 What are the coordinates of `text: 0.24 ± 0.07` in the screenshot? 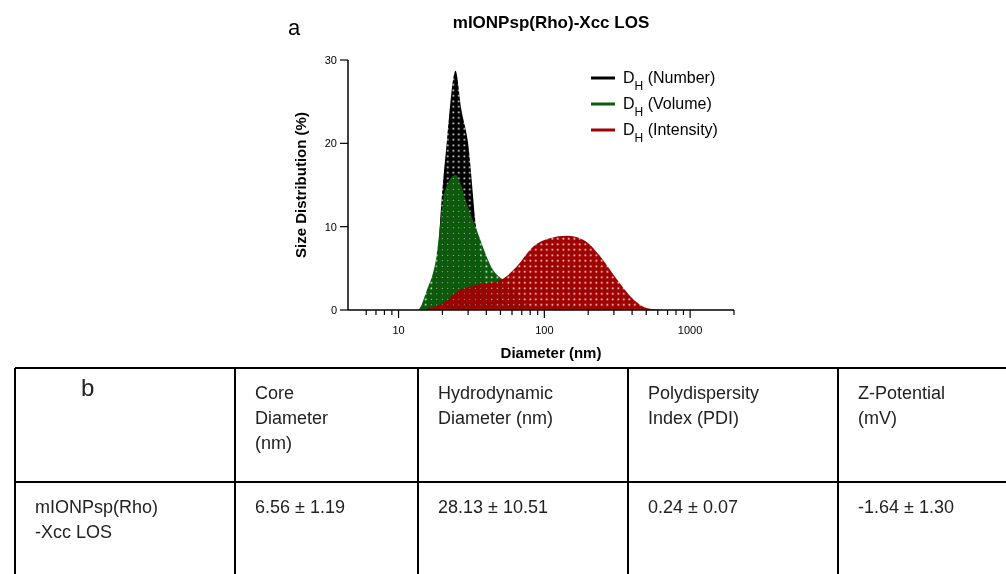 It's located at (693, 507).